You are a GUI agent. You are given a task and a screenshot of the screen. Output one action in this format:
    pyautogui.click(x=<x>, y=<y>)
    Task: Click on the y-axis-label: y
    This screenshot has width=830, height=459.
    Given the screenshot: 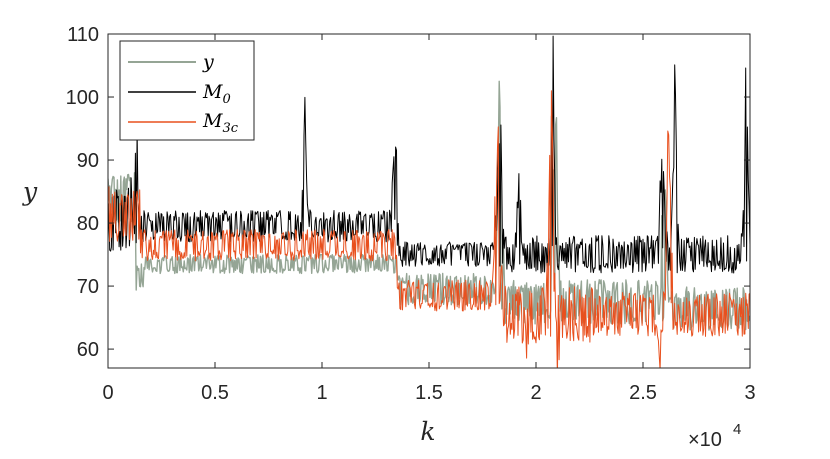 What is the action you would take?
    pyautogui.click(x=30, y=191)
    